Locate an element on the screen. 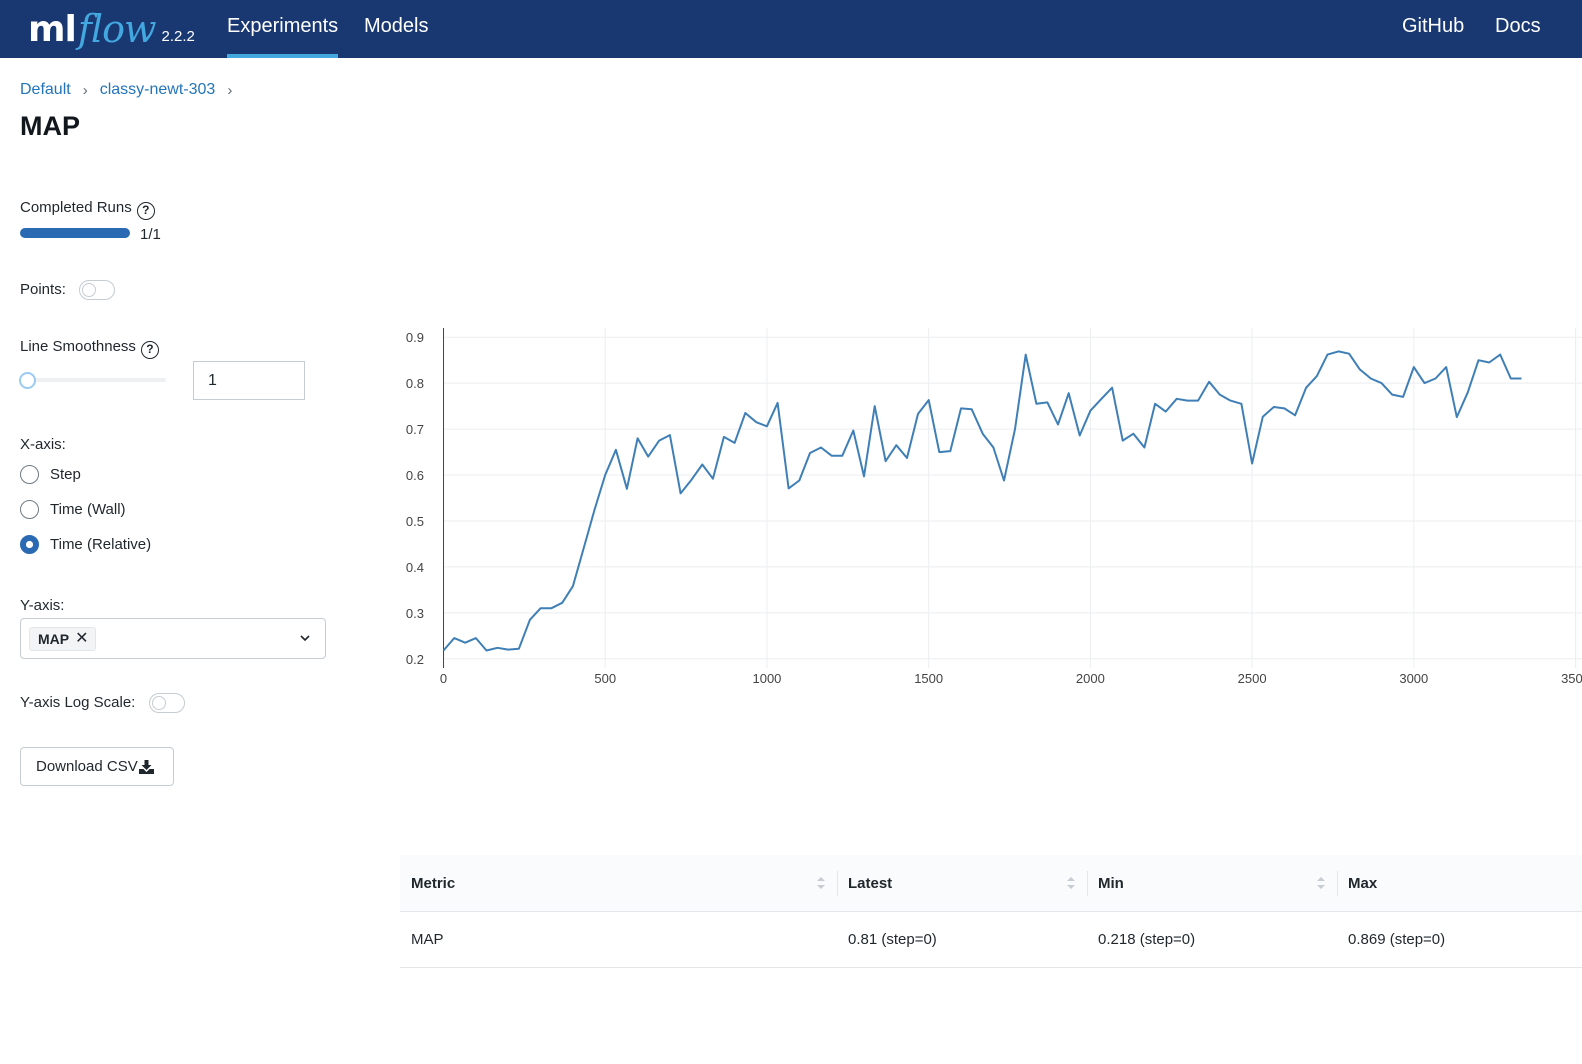 The height and width of the screenshot is (1064, 1582). column-header-min: Min is located at coordinates (1111, 883).